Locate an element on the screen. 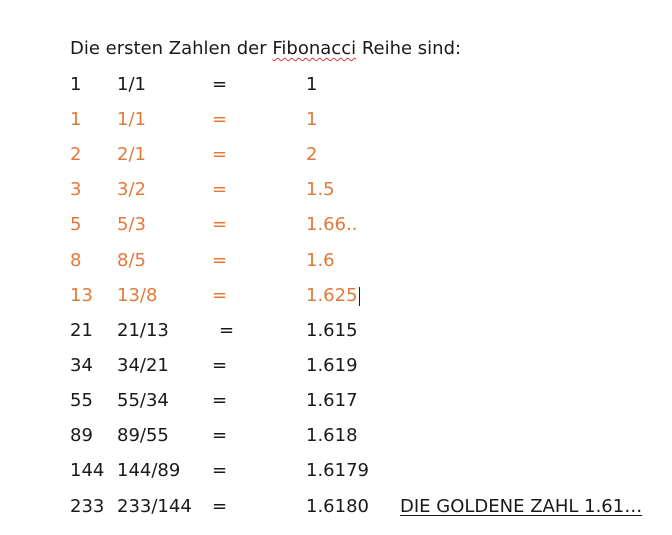  ratio-value: 1.6 is located at coordinates (320, 260).